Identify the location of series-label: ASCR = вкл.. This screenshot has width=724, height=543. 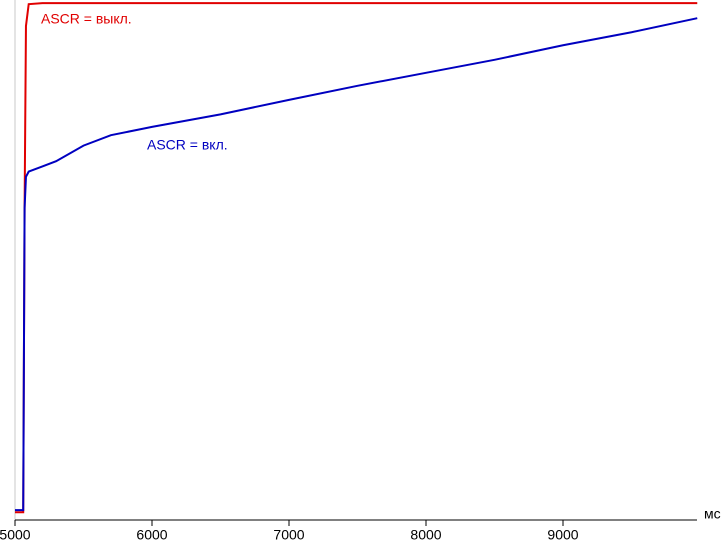
(187, 145).